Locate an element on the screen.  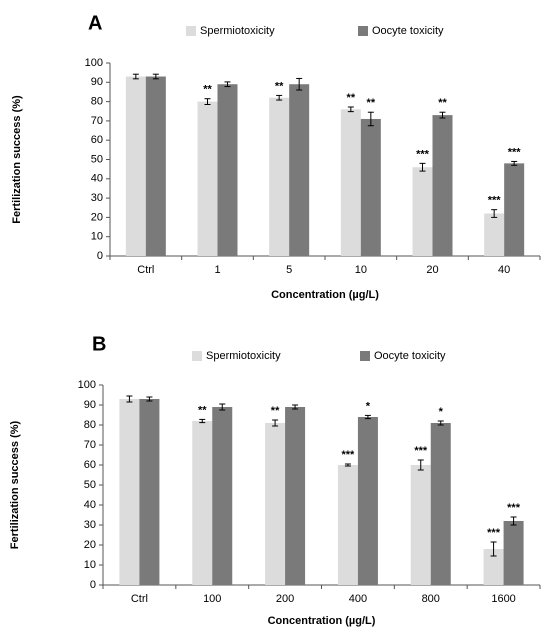
panel-b-y-tick-label: 10 is located at coordinates (90, 565).